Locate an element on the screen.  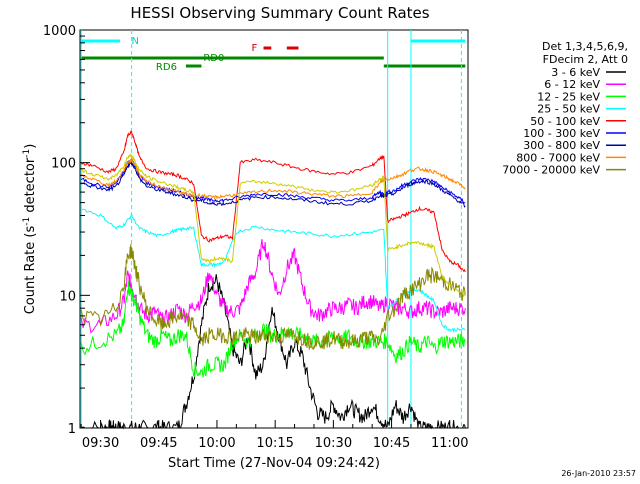
y-ticks: 1 10 100 1000 is located at coordinates (66, 230).